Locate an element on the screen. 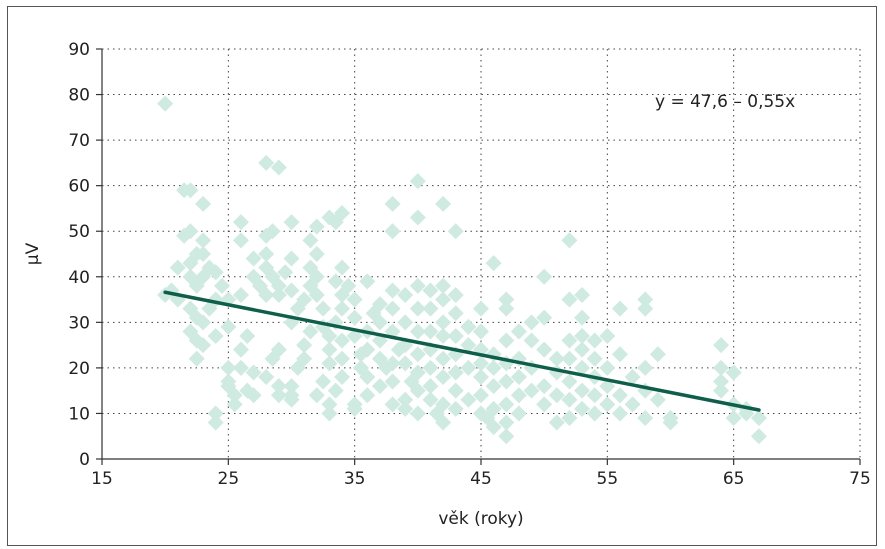 This screenshot has width=885, height=549. y-tick-label: 40 is located at coordinates (79, 278).